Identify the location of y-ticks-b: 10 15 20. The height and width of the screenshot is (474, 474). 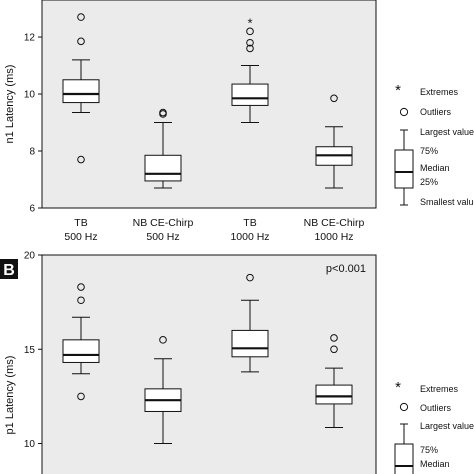
(33, 350).